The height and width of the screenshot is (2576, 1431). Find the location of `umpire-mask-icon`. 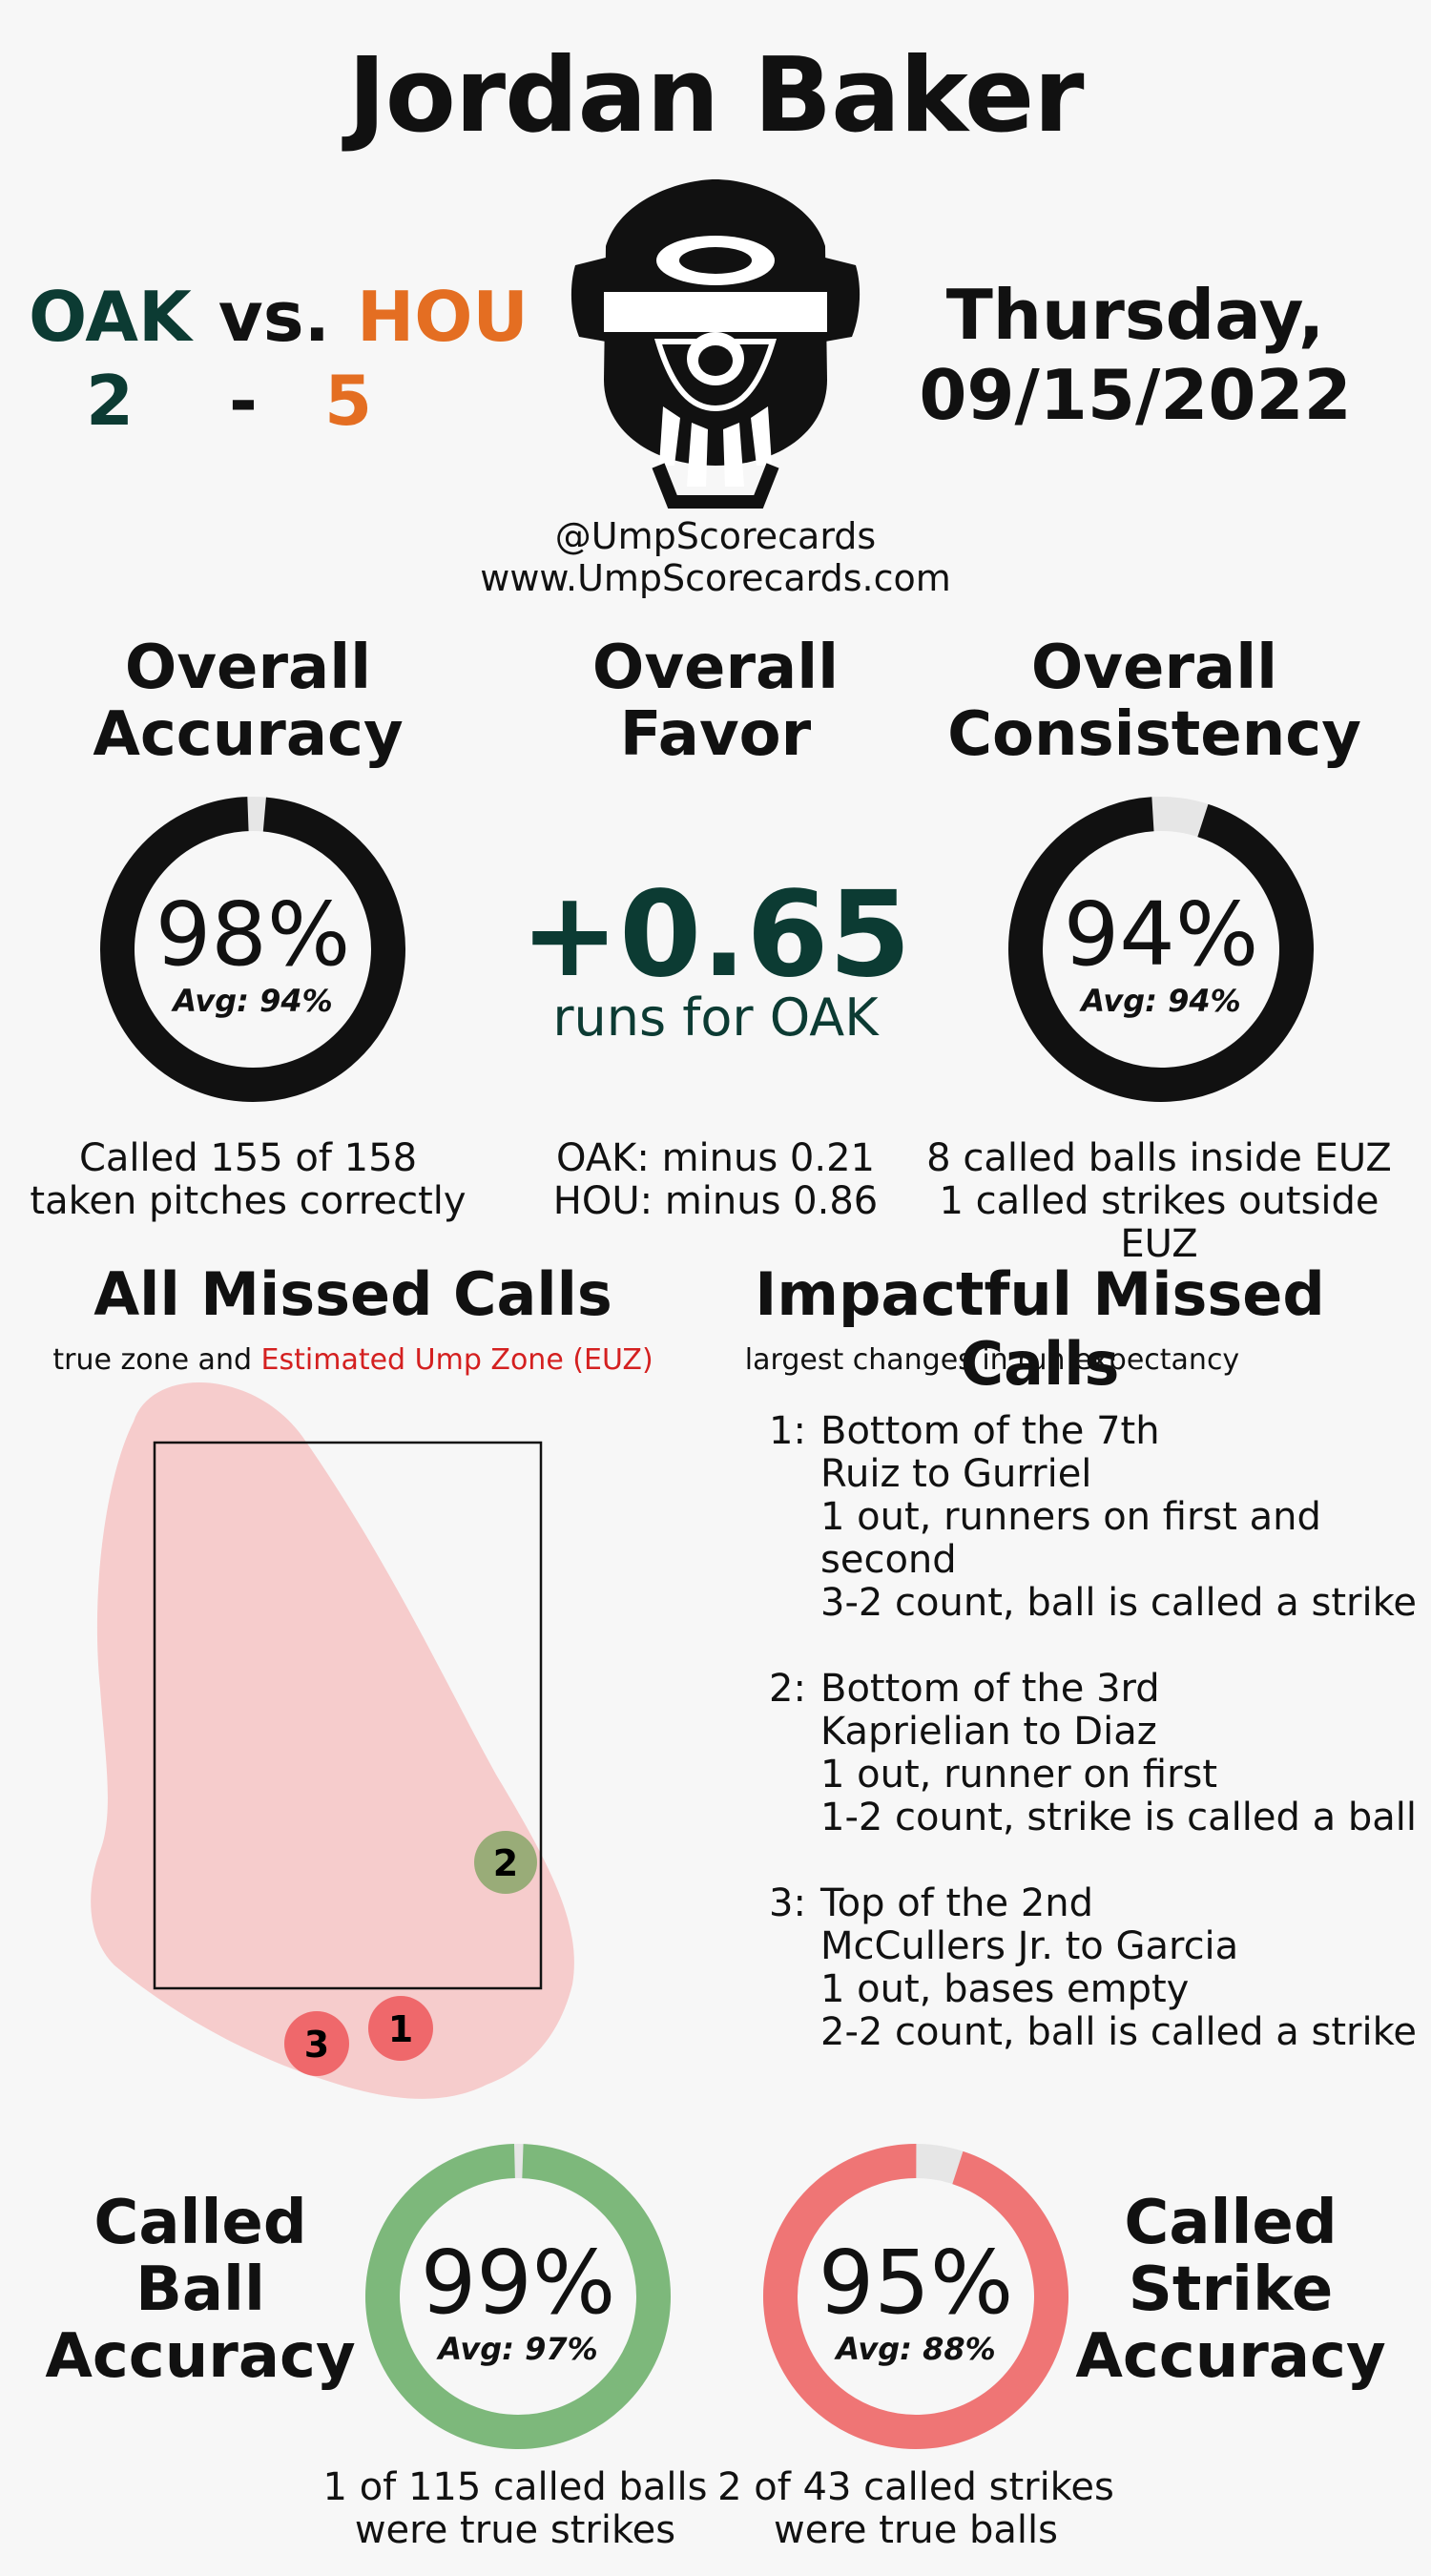

umpire-mask-icon is located at coordinates (715, 344).